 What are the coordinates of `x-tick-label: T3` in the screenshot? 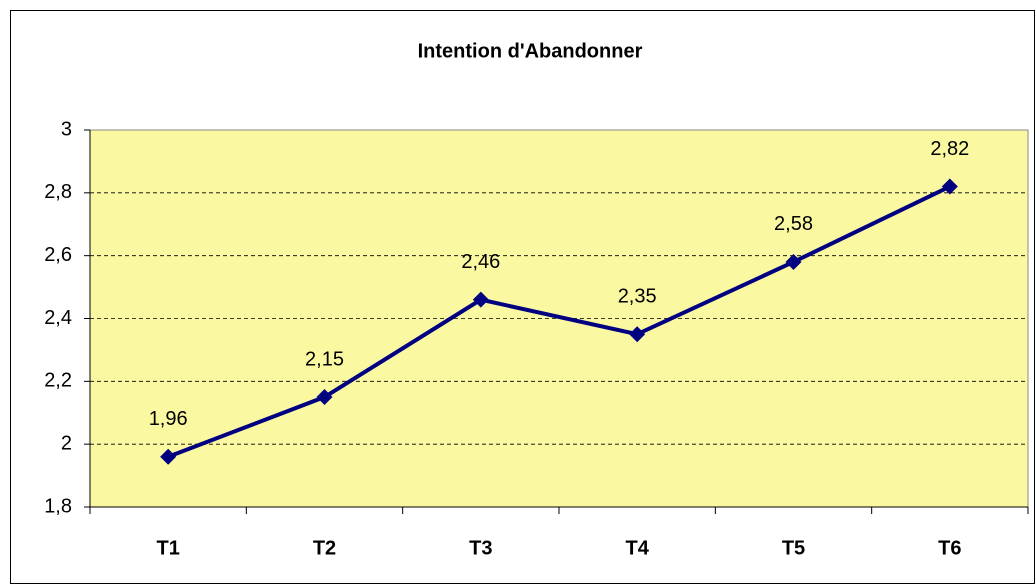 It's located at (480, 548).